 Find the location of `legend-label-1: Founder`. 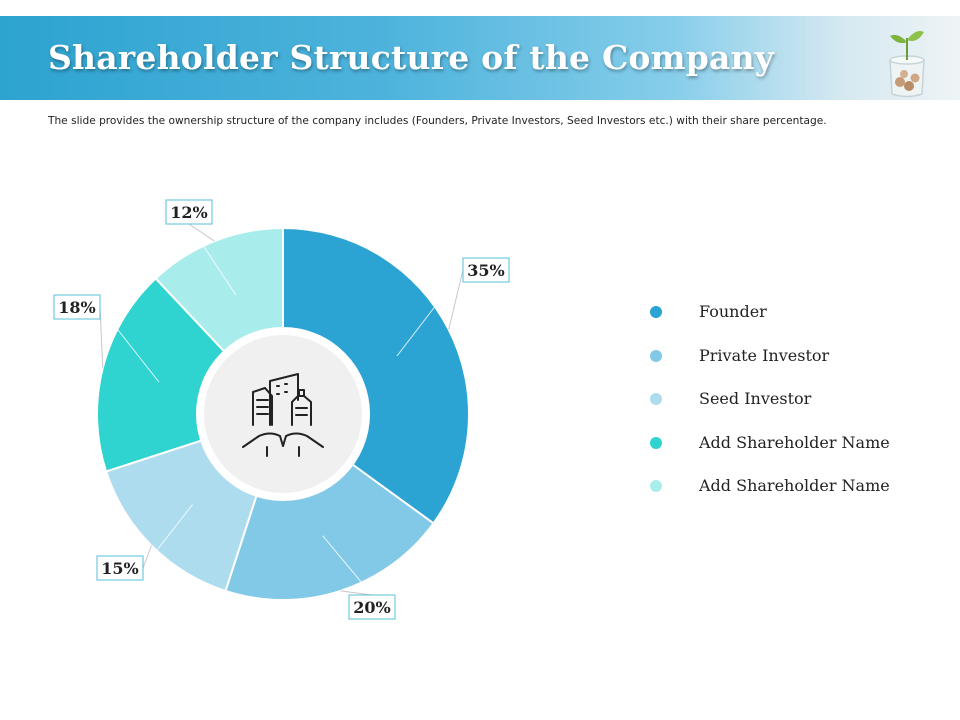

legend-label-1: Founder is located at coordinates (733, 311).